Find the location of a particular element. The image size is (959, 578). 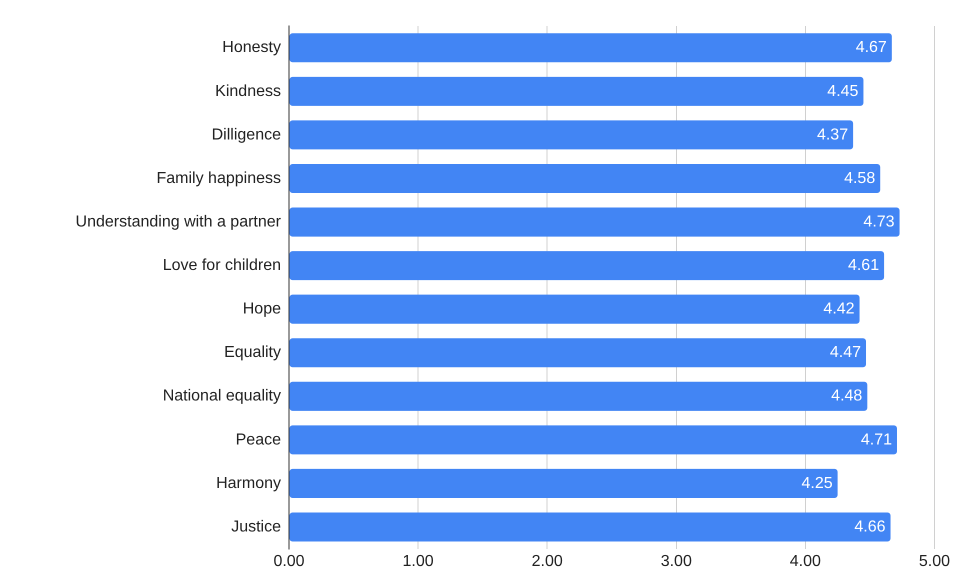

data-label: 4.73 is located at coordinates (879, 221).